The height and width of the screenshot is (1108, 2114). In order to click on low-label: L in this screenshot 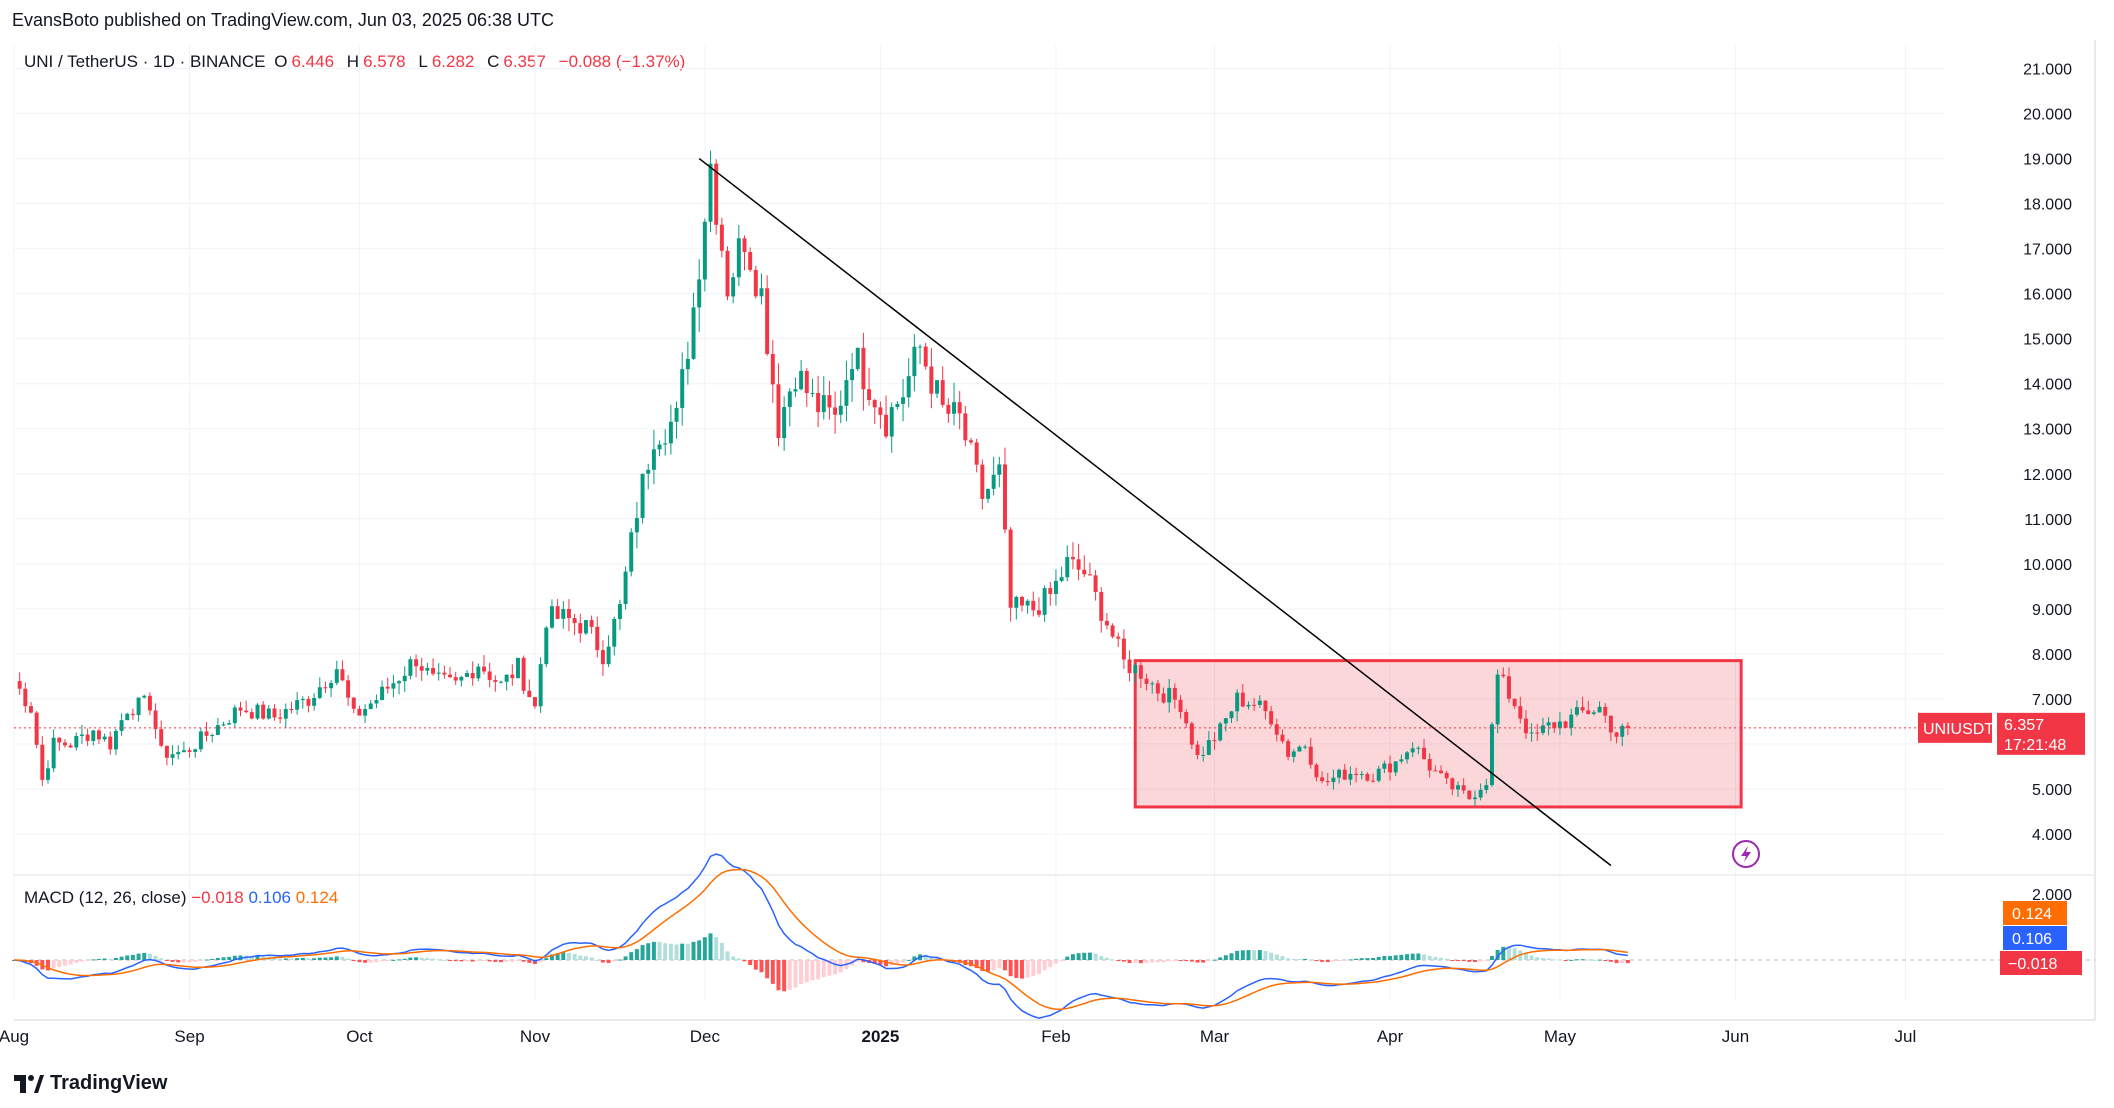, I will do `click(423, 61)`.